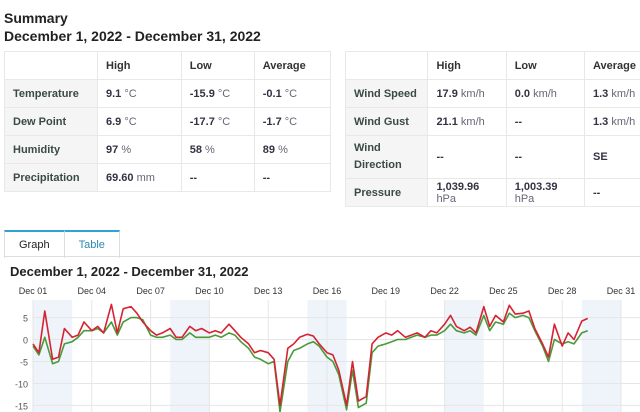 This screenshot has height=412, width=640. What do you see at coordinates (51, 121) in the screenshot?
I see `row-label: Dew Point` at bounding box center [51, 121].